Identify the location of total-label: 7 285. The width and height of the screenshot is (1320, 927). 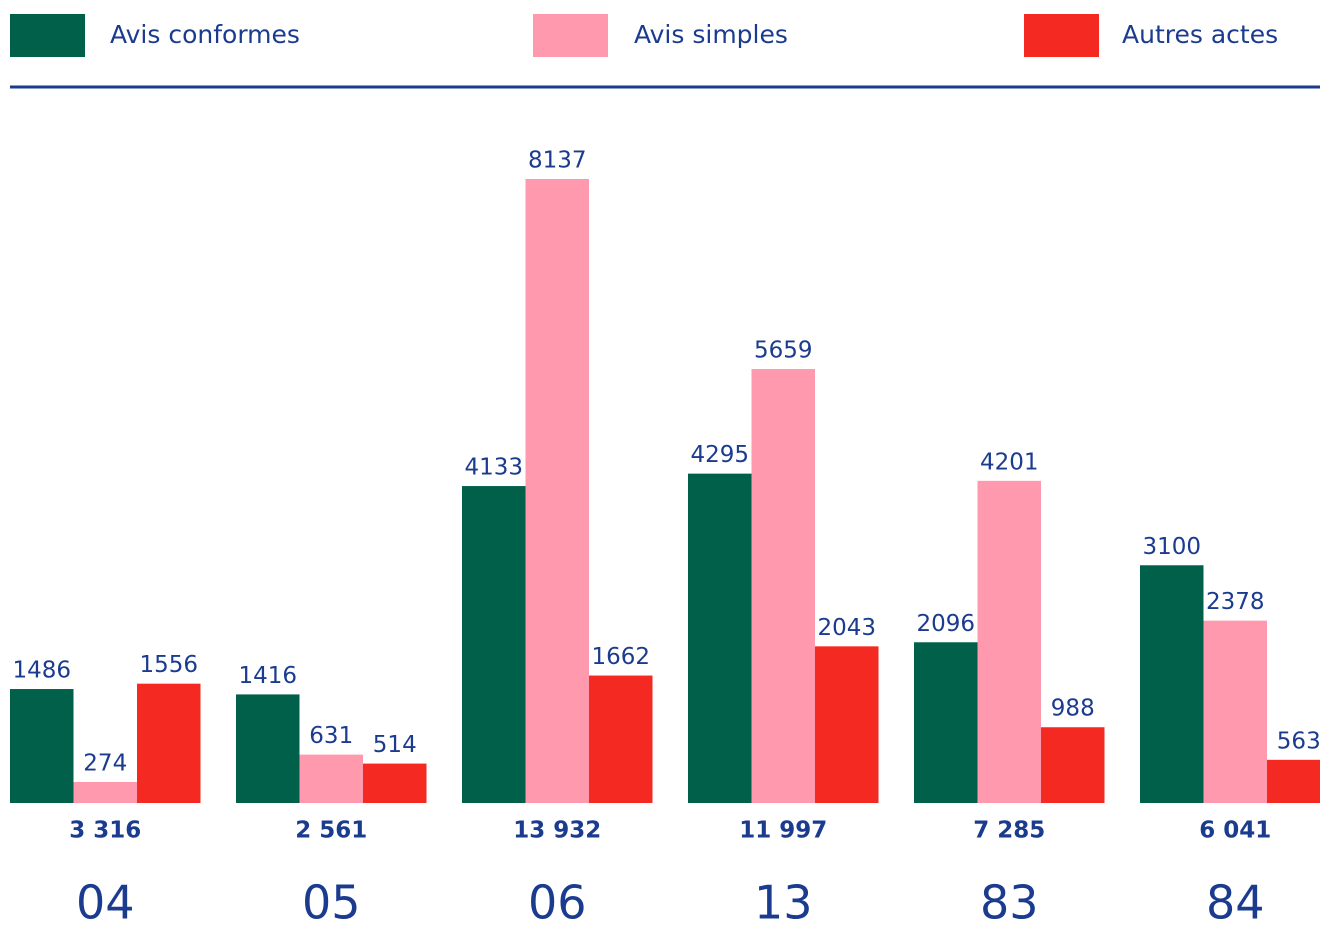
(1009, 831).